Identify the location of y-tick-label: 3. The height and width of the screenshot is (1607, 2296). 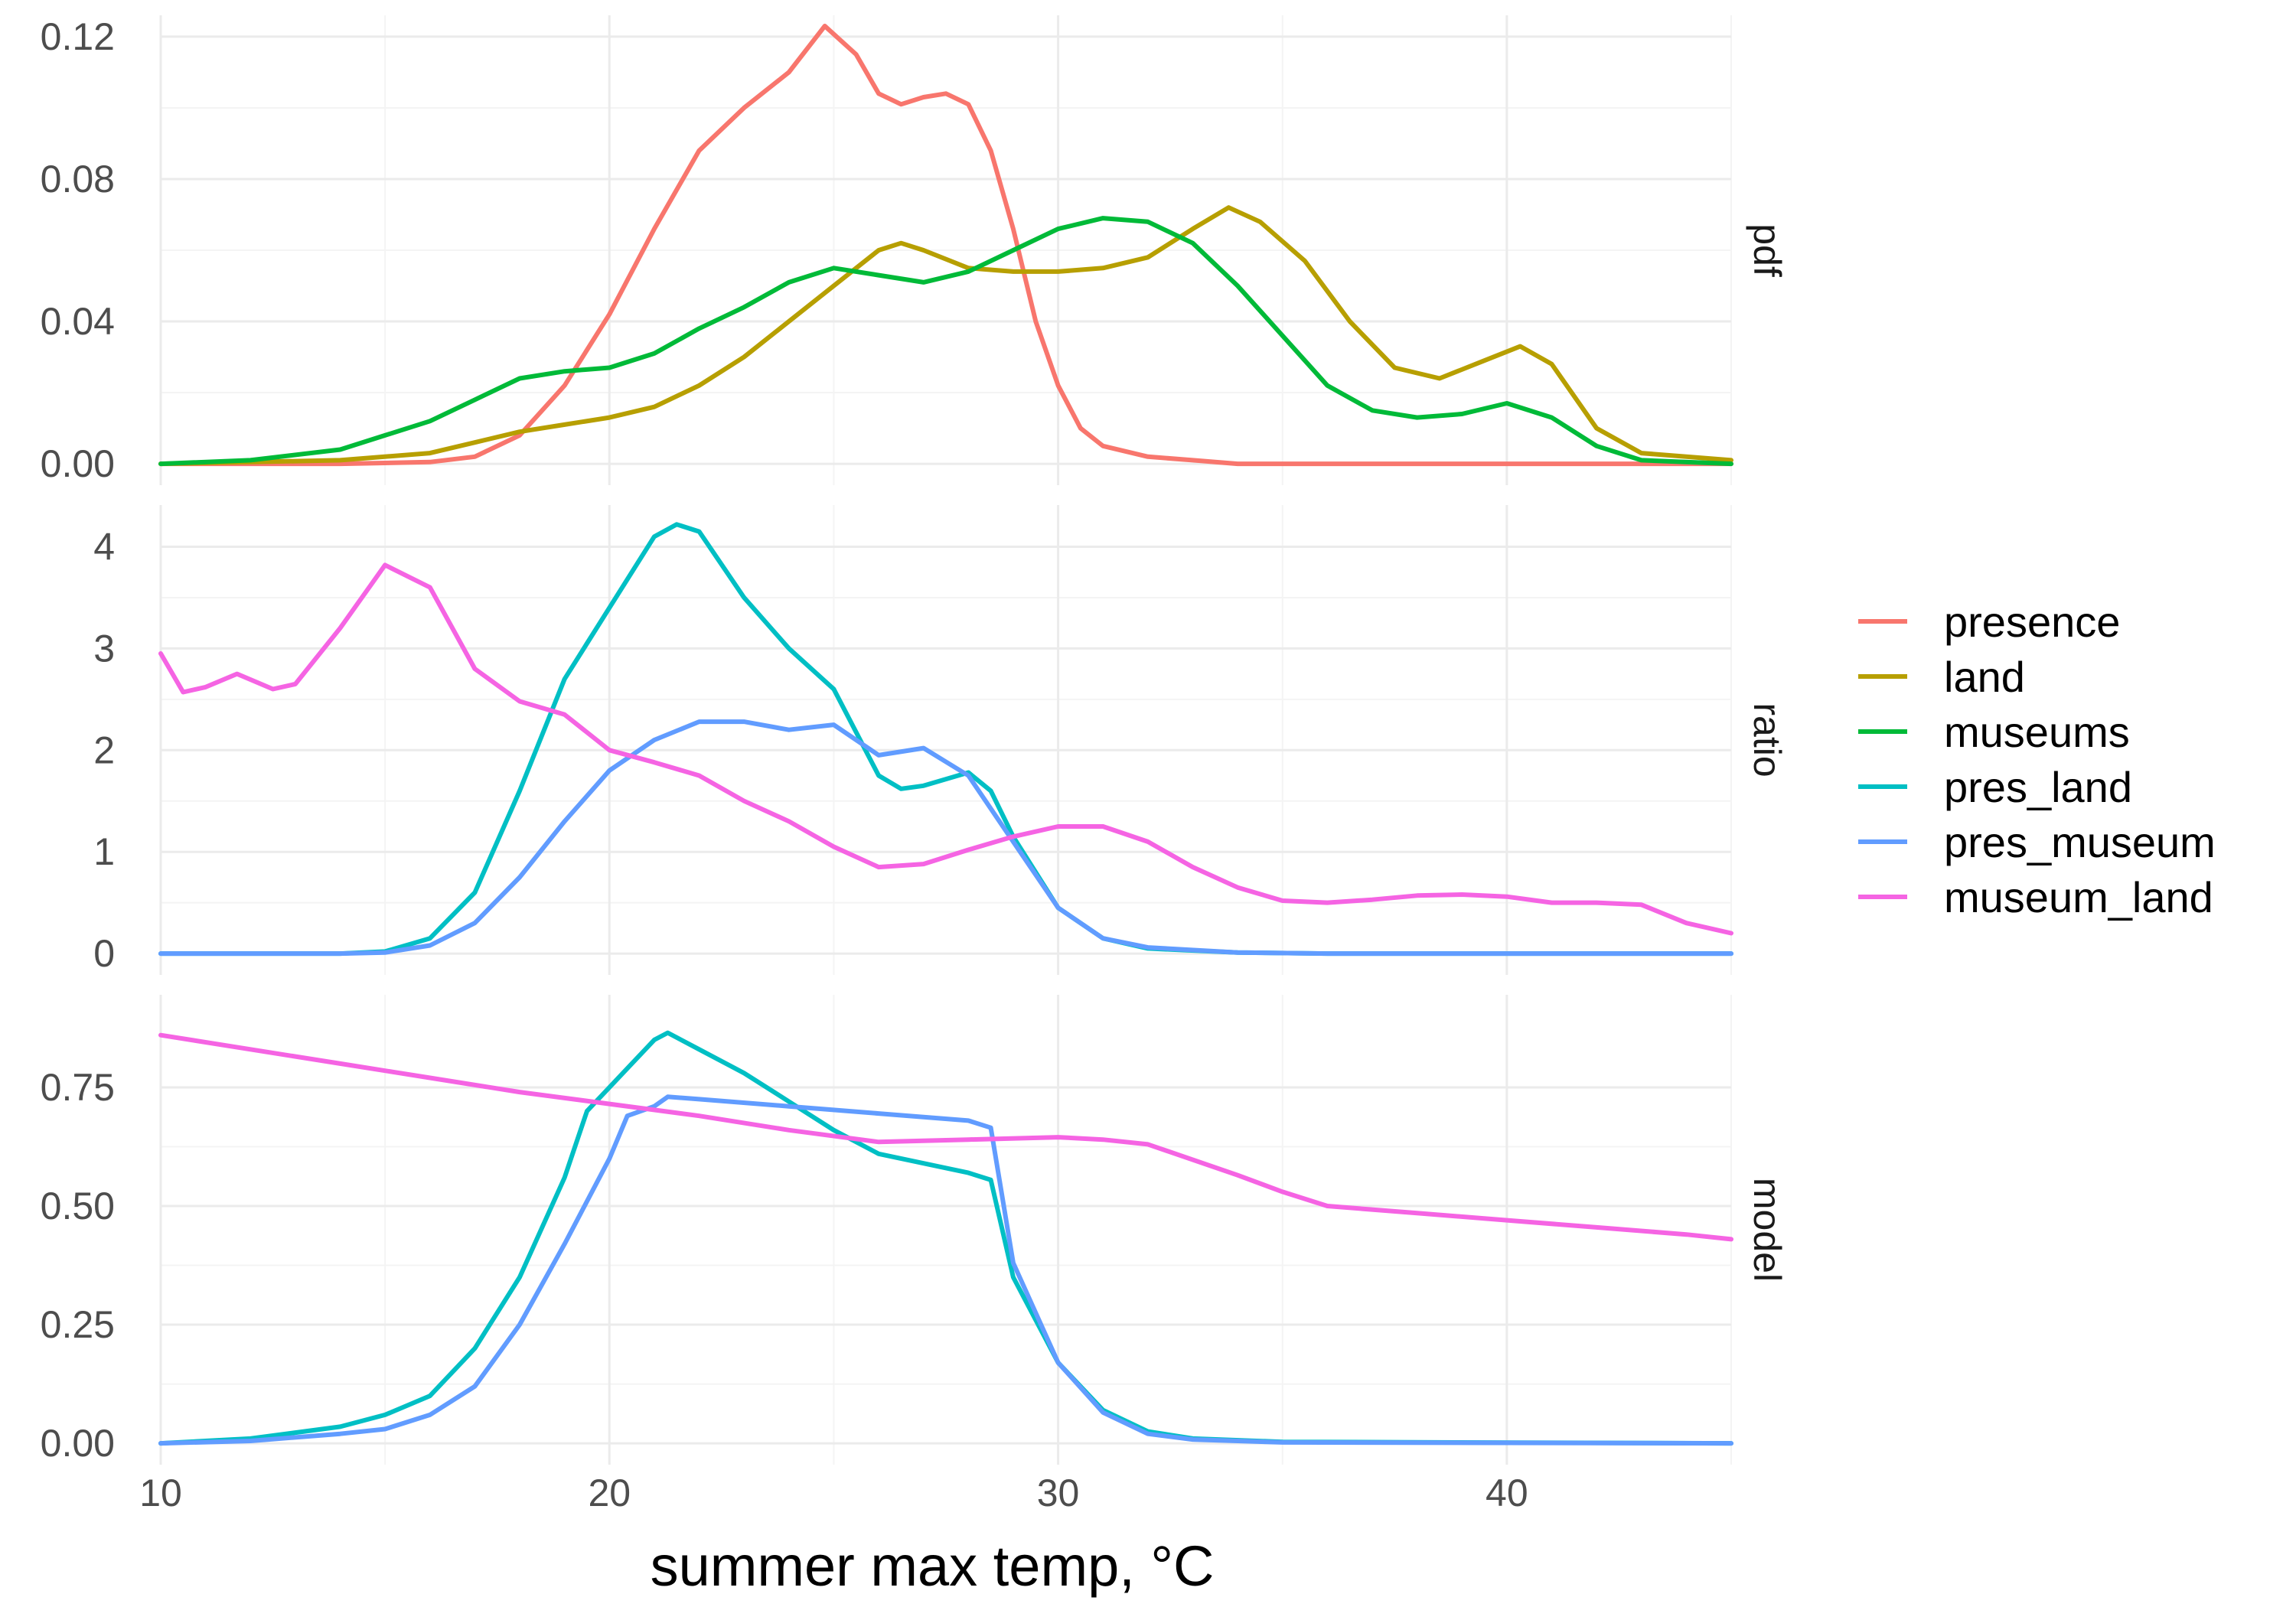
(104, 648).